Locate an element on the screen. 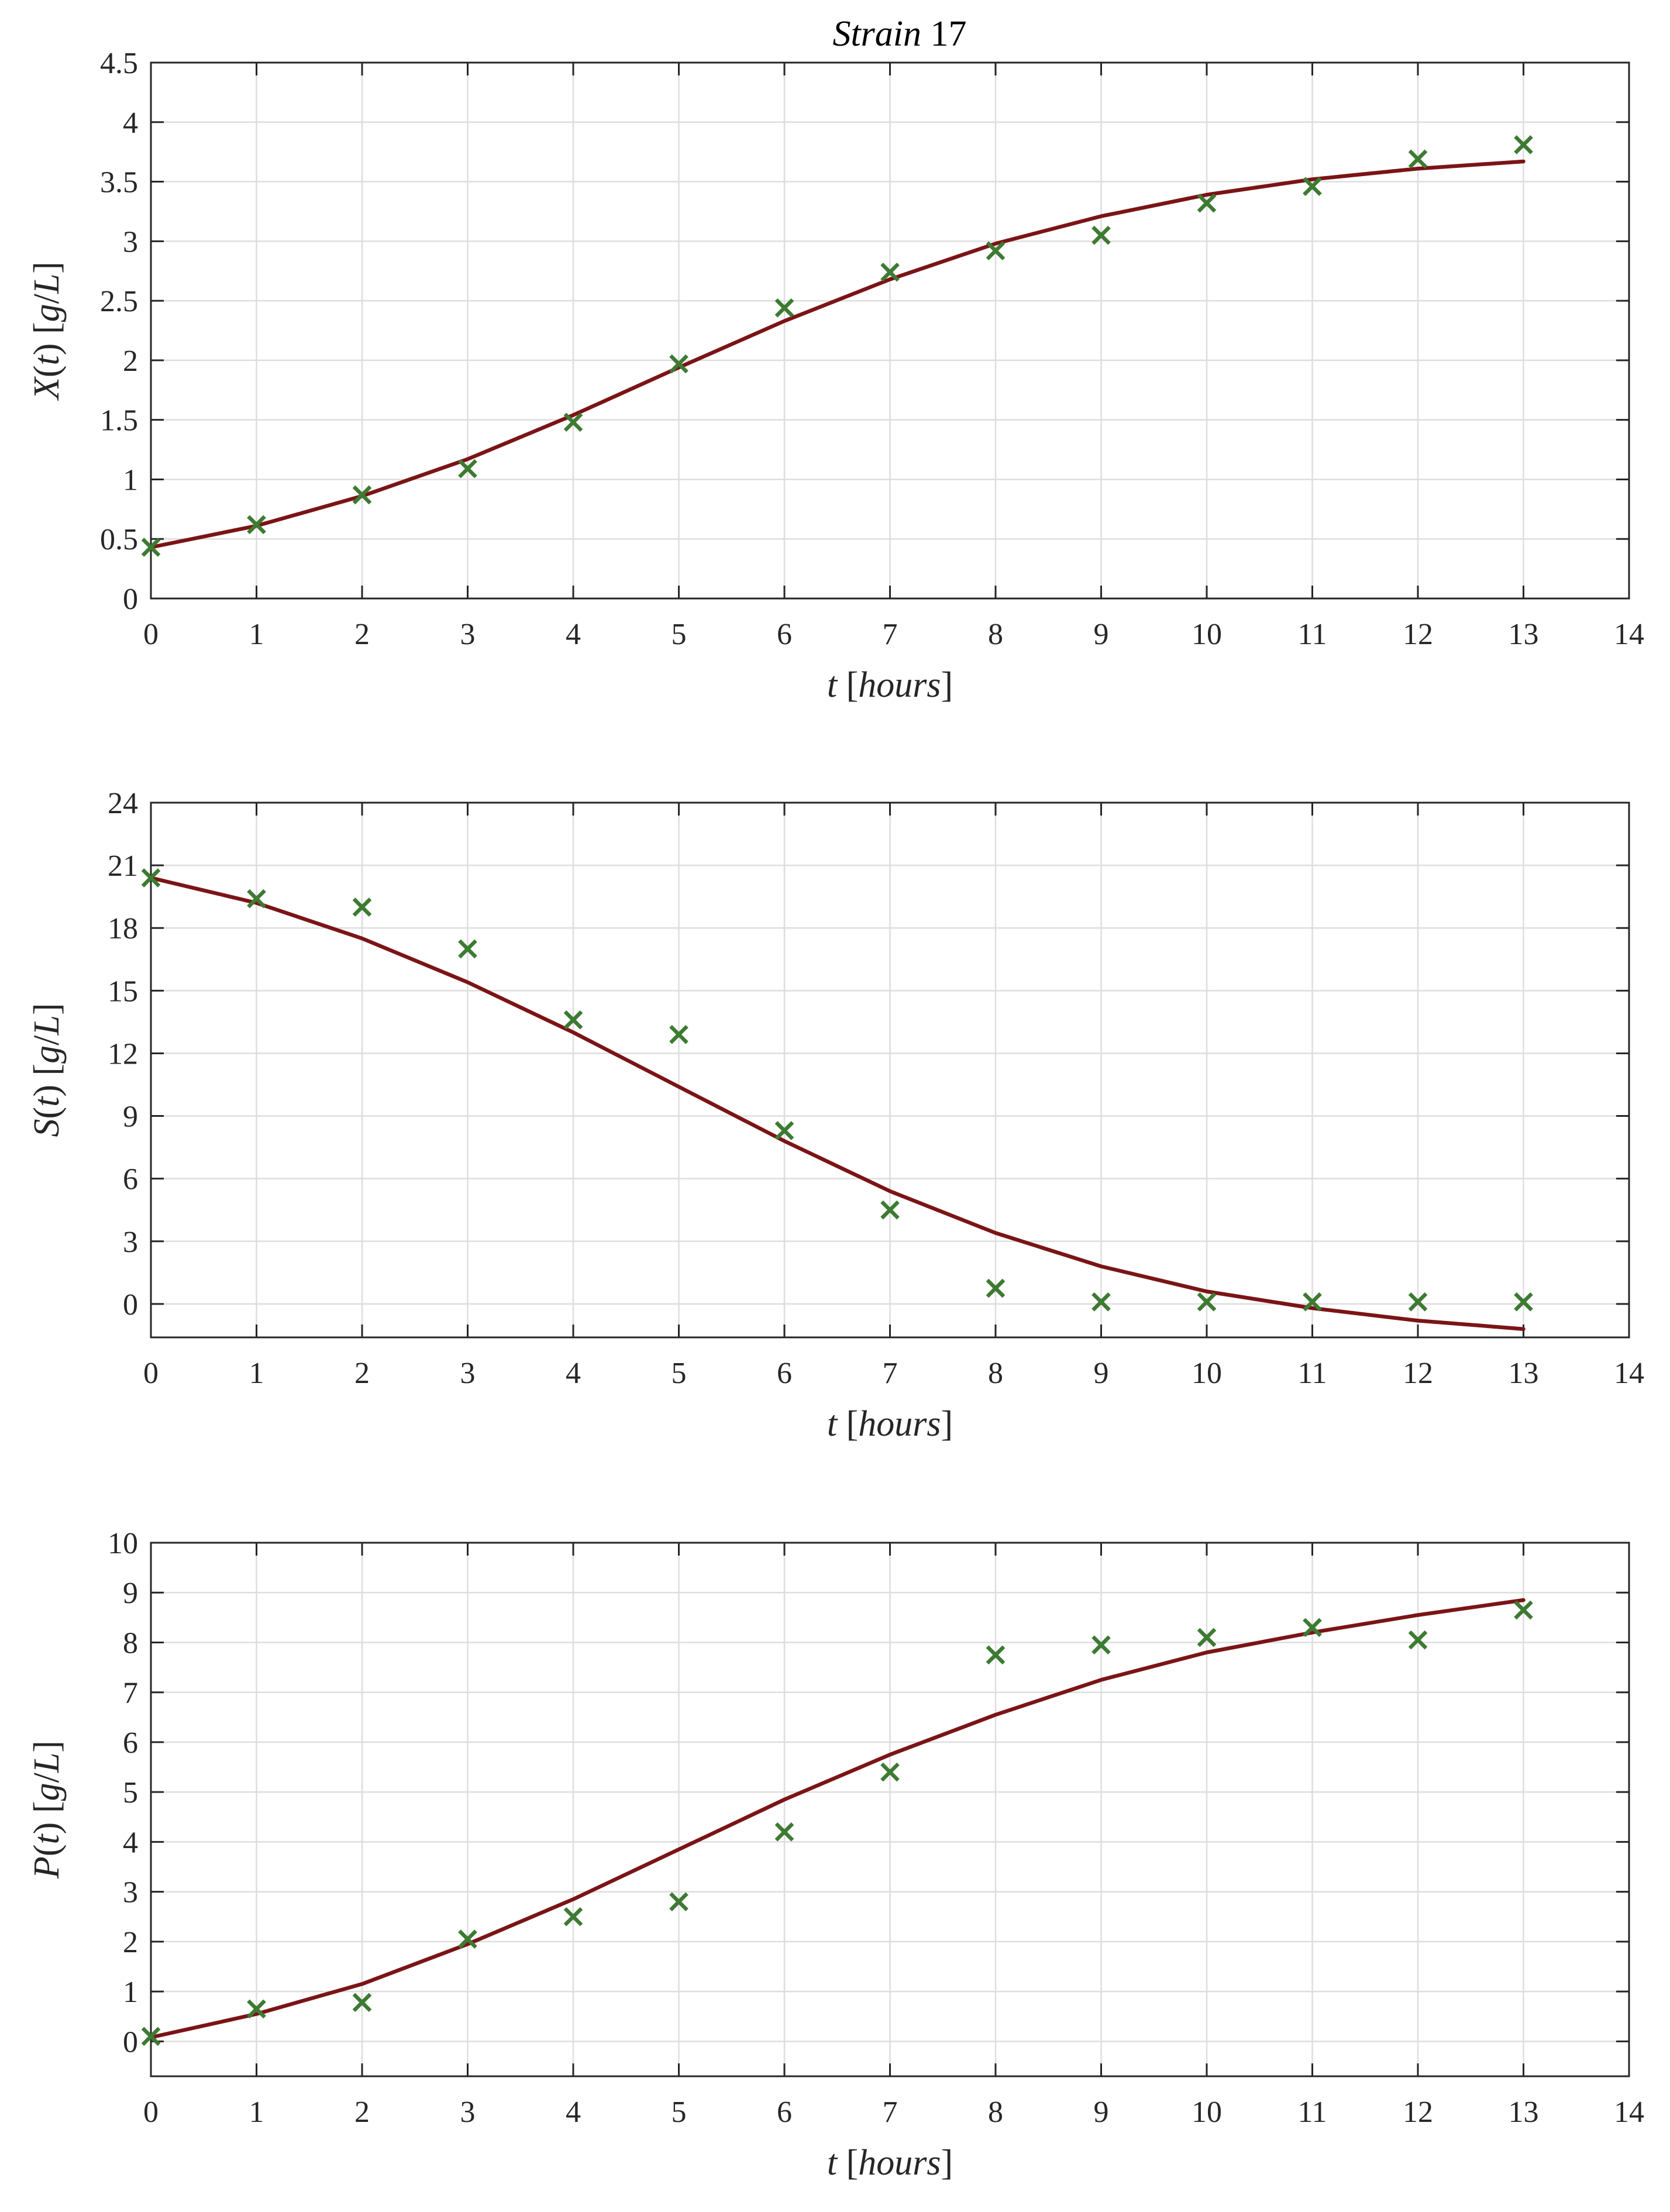  x-tick-label: 6 is located at coordinates (784, 635).